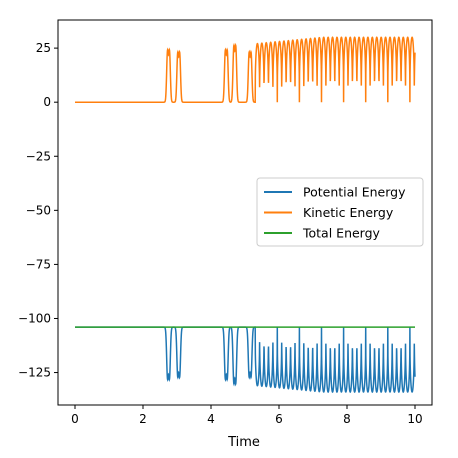 This screenshot has width=458, height=458. Describe the element at coordinates (211, 419) in the screenshot. I see `x-tick-label: 4` at that location.